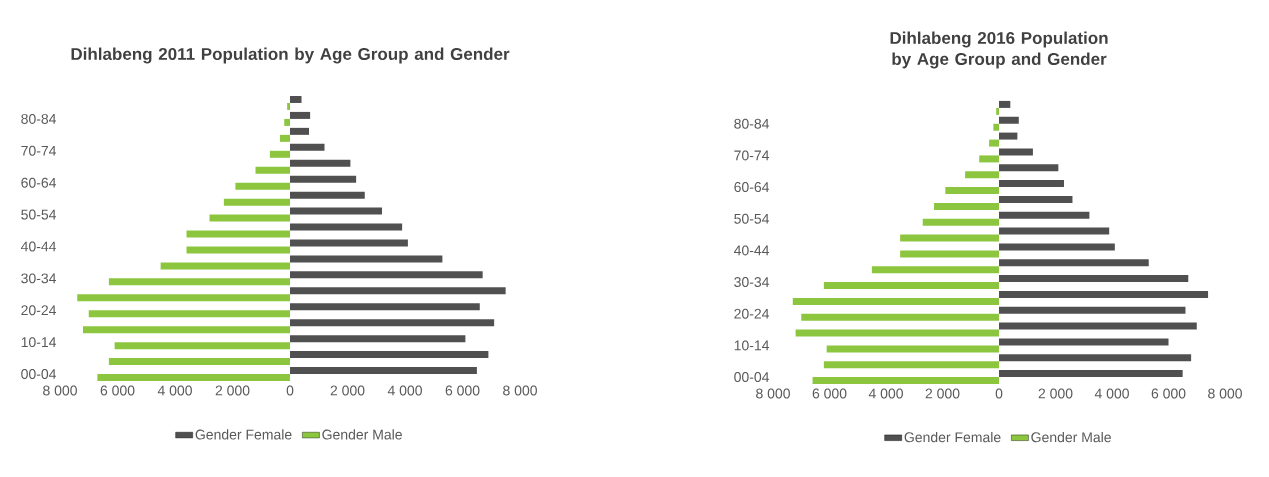 The image size is (1269, 477). I want to click on chart-title: Dihlabeng 2011 Population by Age Group and Gender, so click(290, 55).